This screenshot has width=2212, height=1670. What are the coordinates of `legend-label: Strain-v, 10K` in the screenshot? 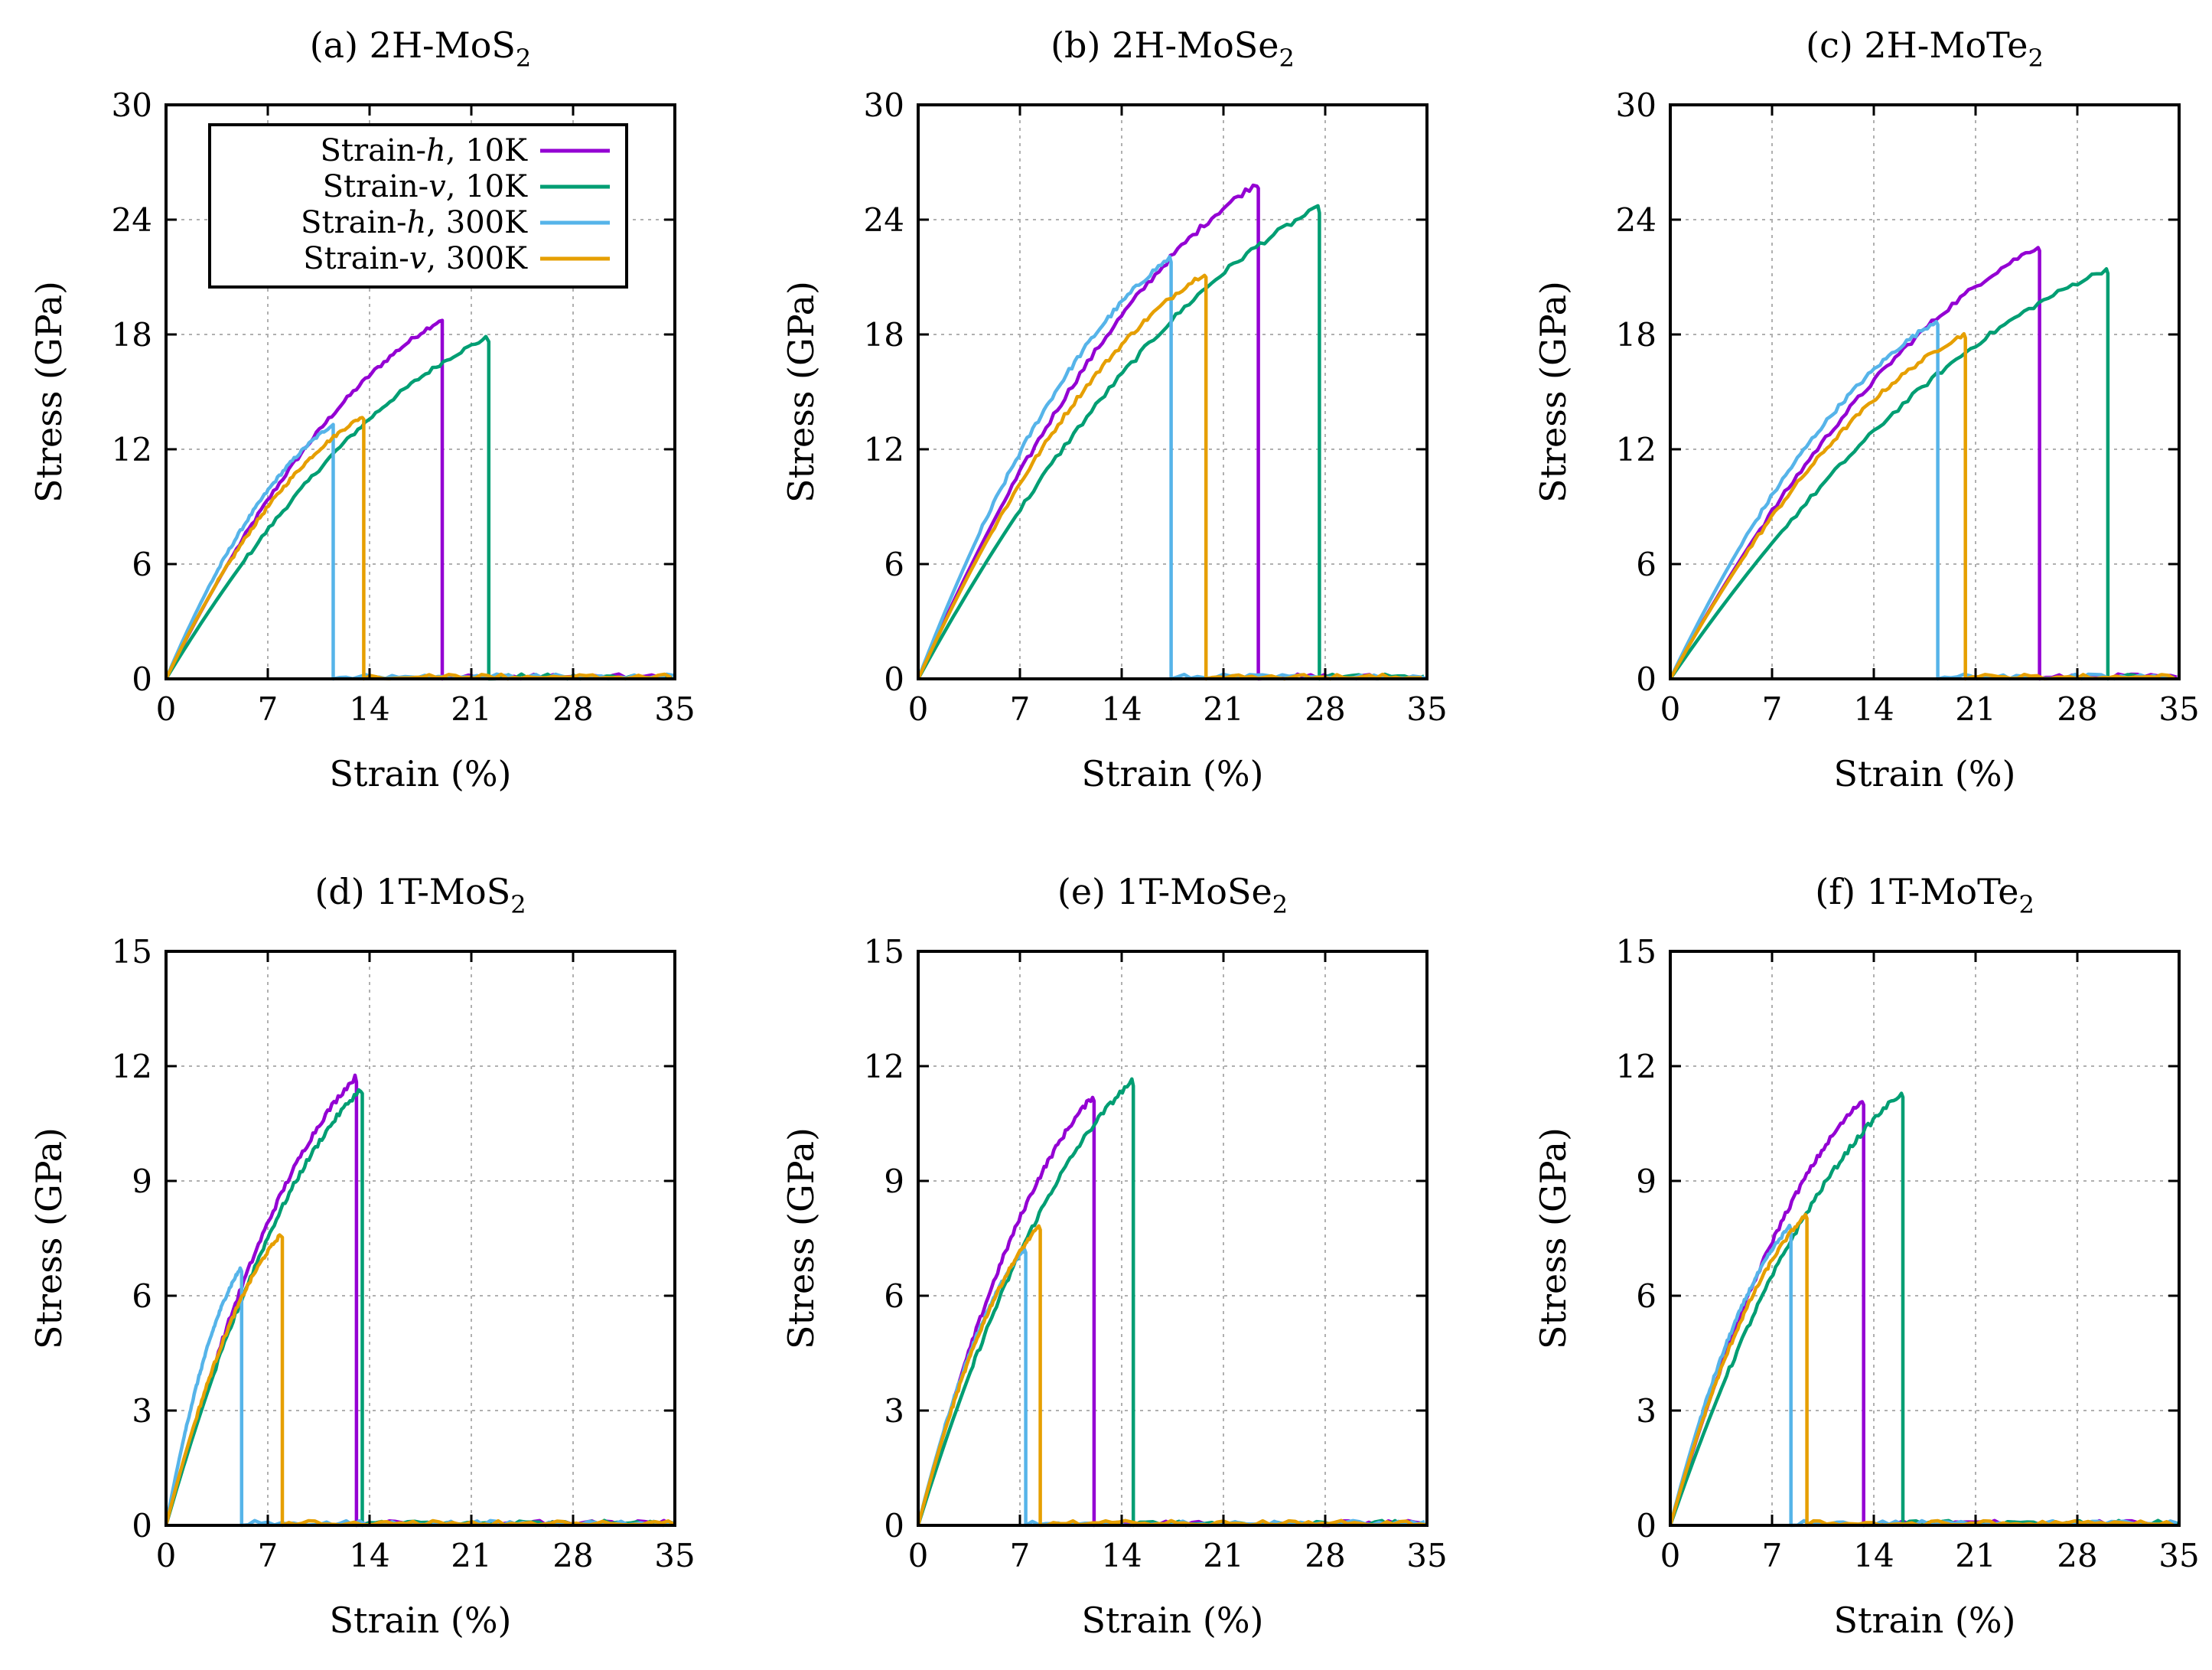 It's located at (425, 187).